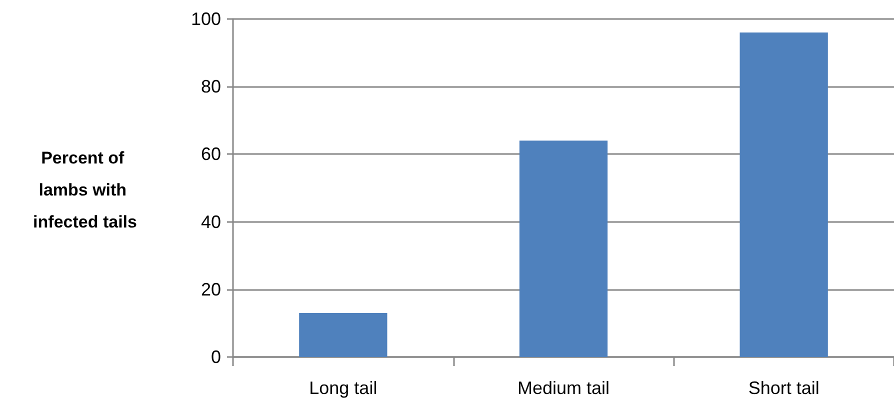 Image resolution: width=894 pixels, height=405 pixels. I want to click on y-tick-label: 40, so click(210, 222).